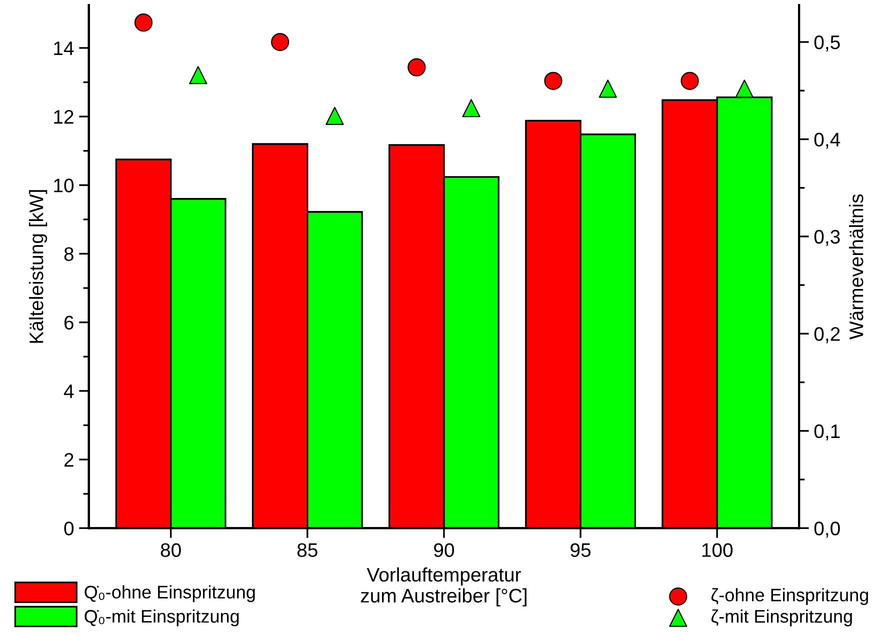  Describe the element at coordinates (717, 550) in the screenshot. I see `x-tick-label: 100` at that location.